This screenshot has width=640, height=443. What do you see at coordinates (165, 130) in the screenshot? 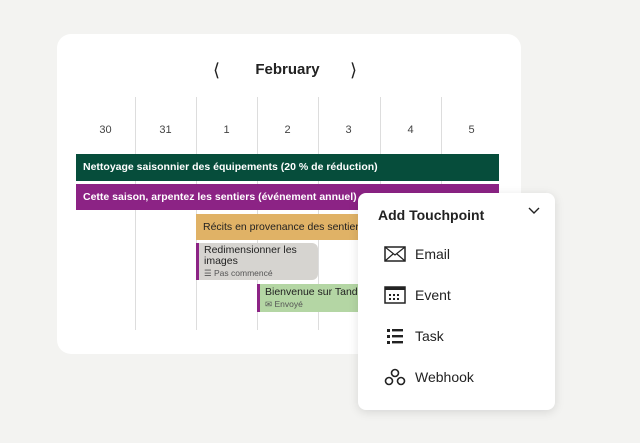
I see `day-label: 31` at bounding box center [165, 130].